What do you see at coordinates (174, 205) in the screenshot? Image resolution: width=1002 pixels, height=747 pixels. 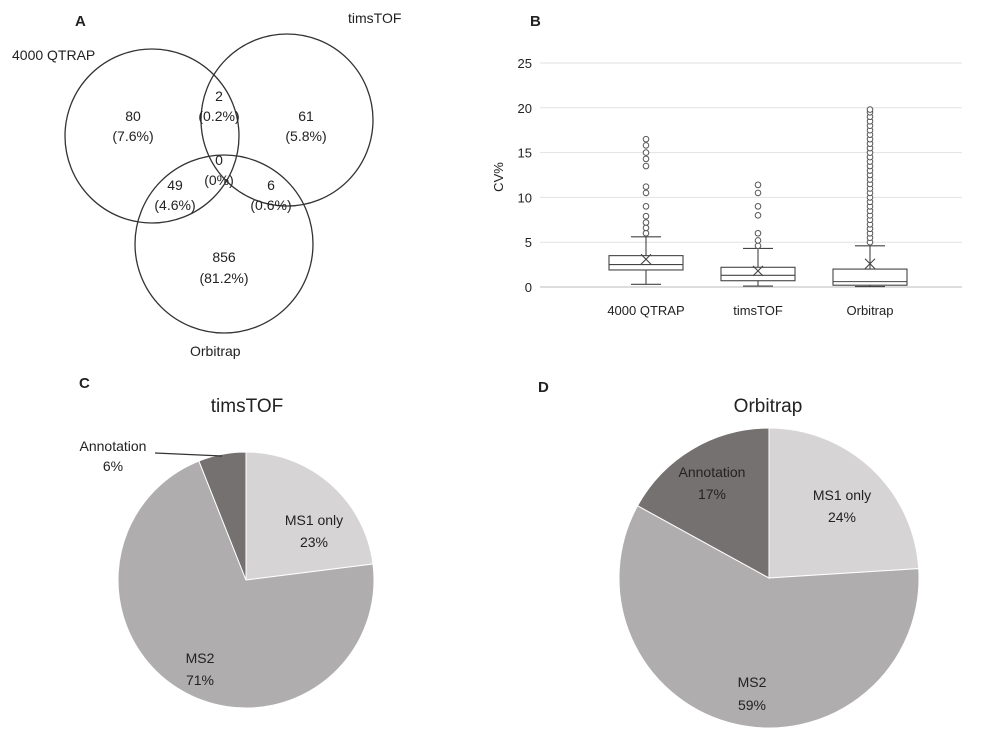 I see `venn-pct-qtrap-orbitrap: (4.6%)` at bounding box center [174, 205].